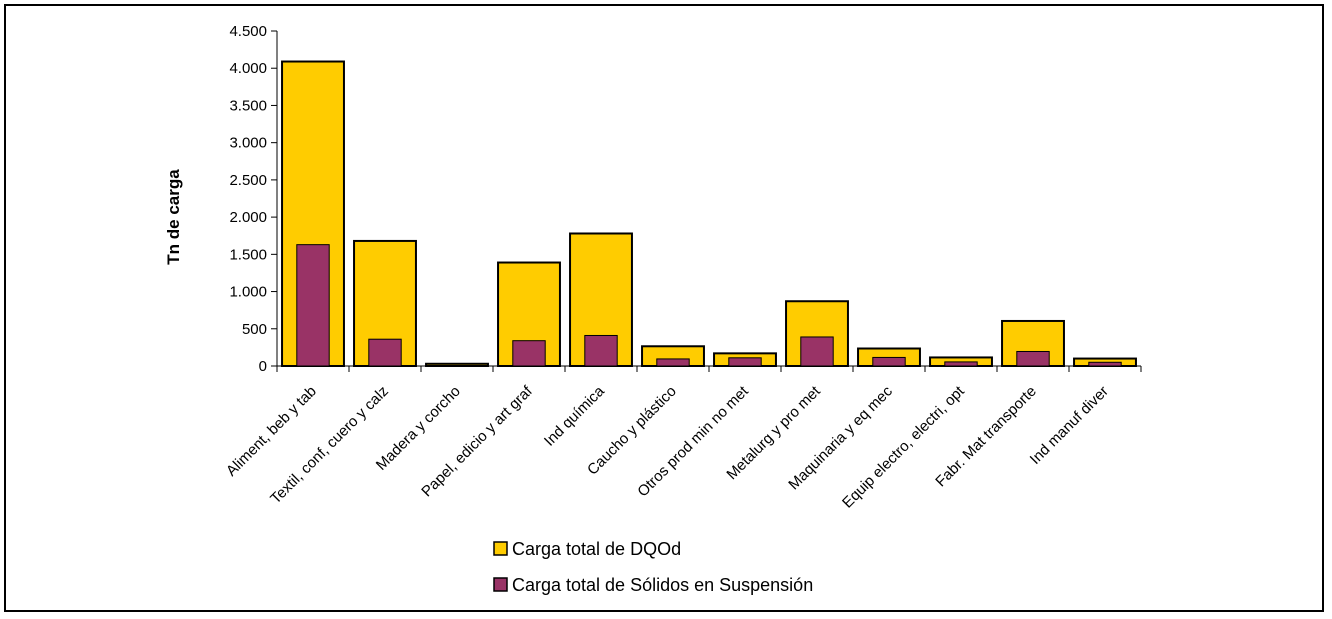 The height and width of the screenshot is (619, 1332). I want to click on y-axis-title: Tn de carga, so click(173, 217).